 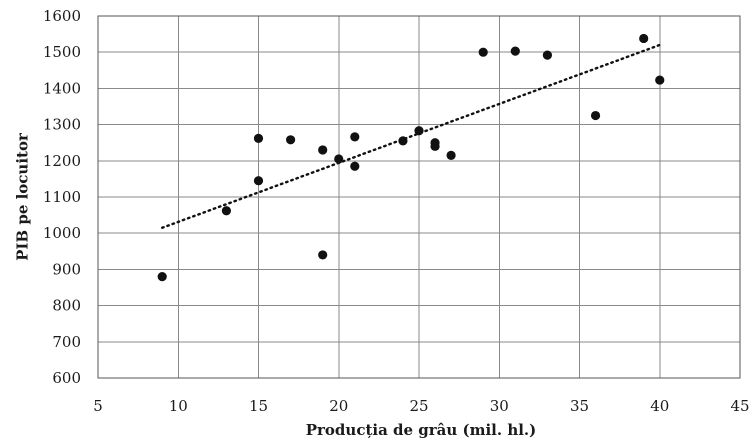 I want to click on y-tick-label: 1500, so click(x=62, y=52).